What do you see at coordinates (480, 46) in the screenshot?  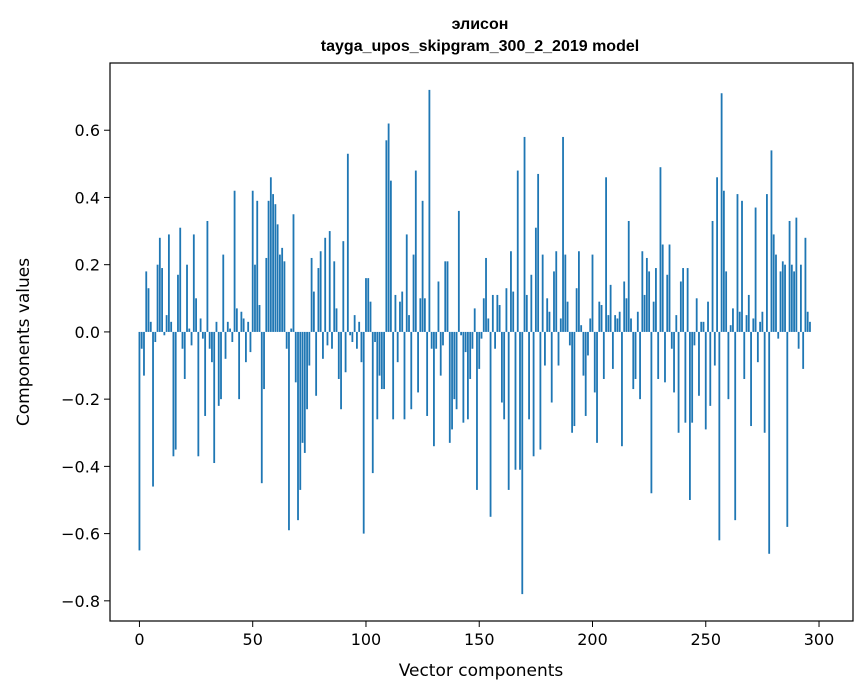 I see `chart-subtitle: tayga_upos_skipgram_300_2_2019 model` at bounding box center [480, 46].